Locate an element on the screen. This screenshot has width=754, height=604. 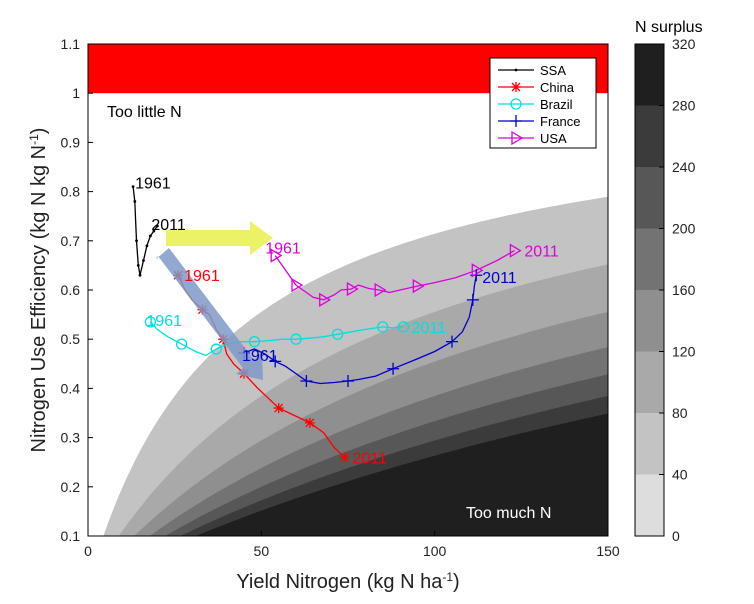
legend-label: Brazil is located at coordinates (556, 104).